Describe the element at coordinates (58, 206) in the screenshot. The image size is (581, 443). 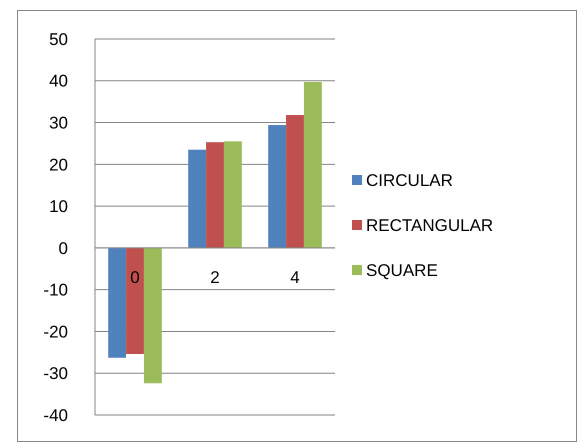
I see `y-tick-label: 10` at that location.